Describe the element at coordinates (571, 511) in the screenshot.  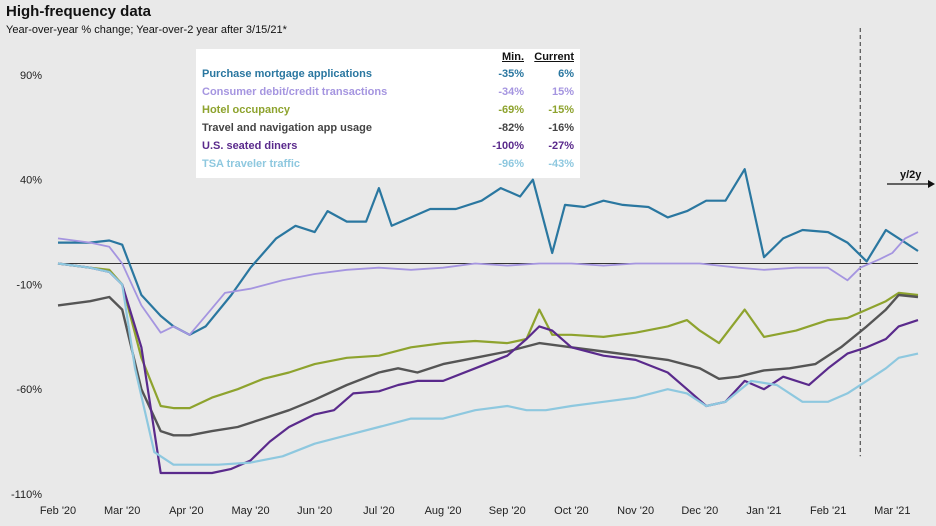
I see `x-tick-label: Oct '20` at that location.